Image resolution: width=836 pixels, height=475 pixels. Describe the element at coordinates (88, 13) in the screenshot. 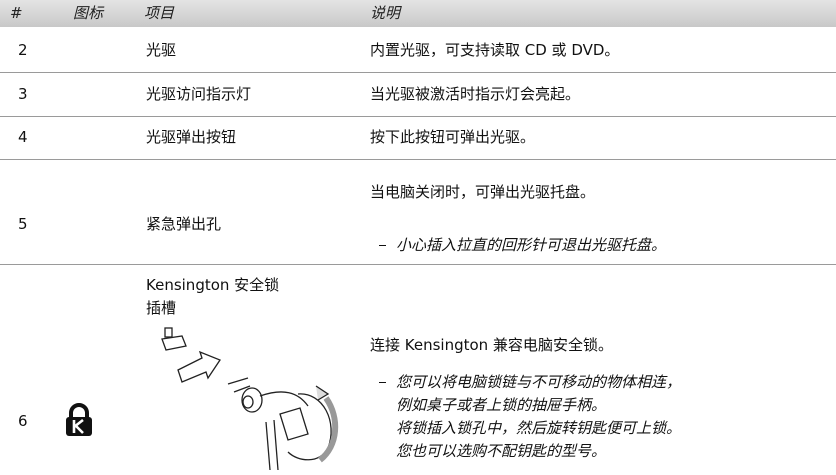

I see `column-header: 图标` at that location.